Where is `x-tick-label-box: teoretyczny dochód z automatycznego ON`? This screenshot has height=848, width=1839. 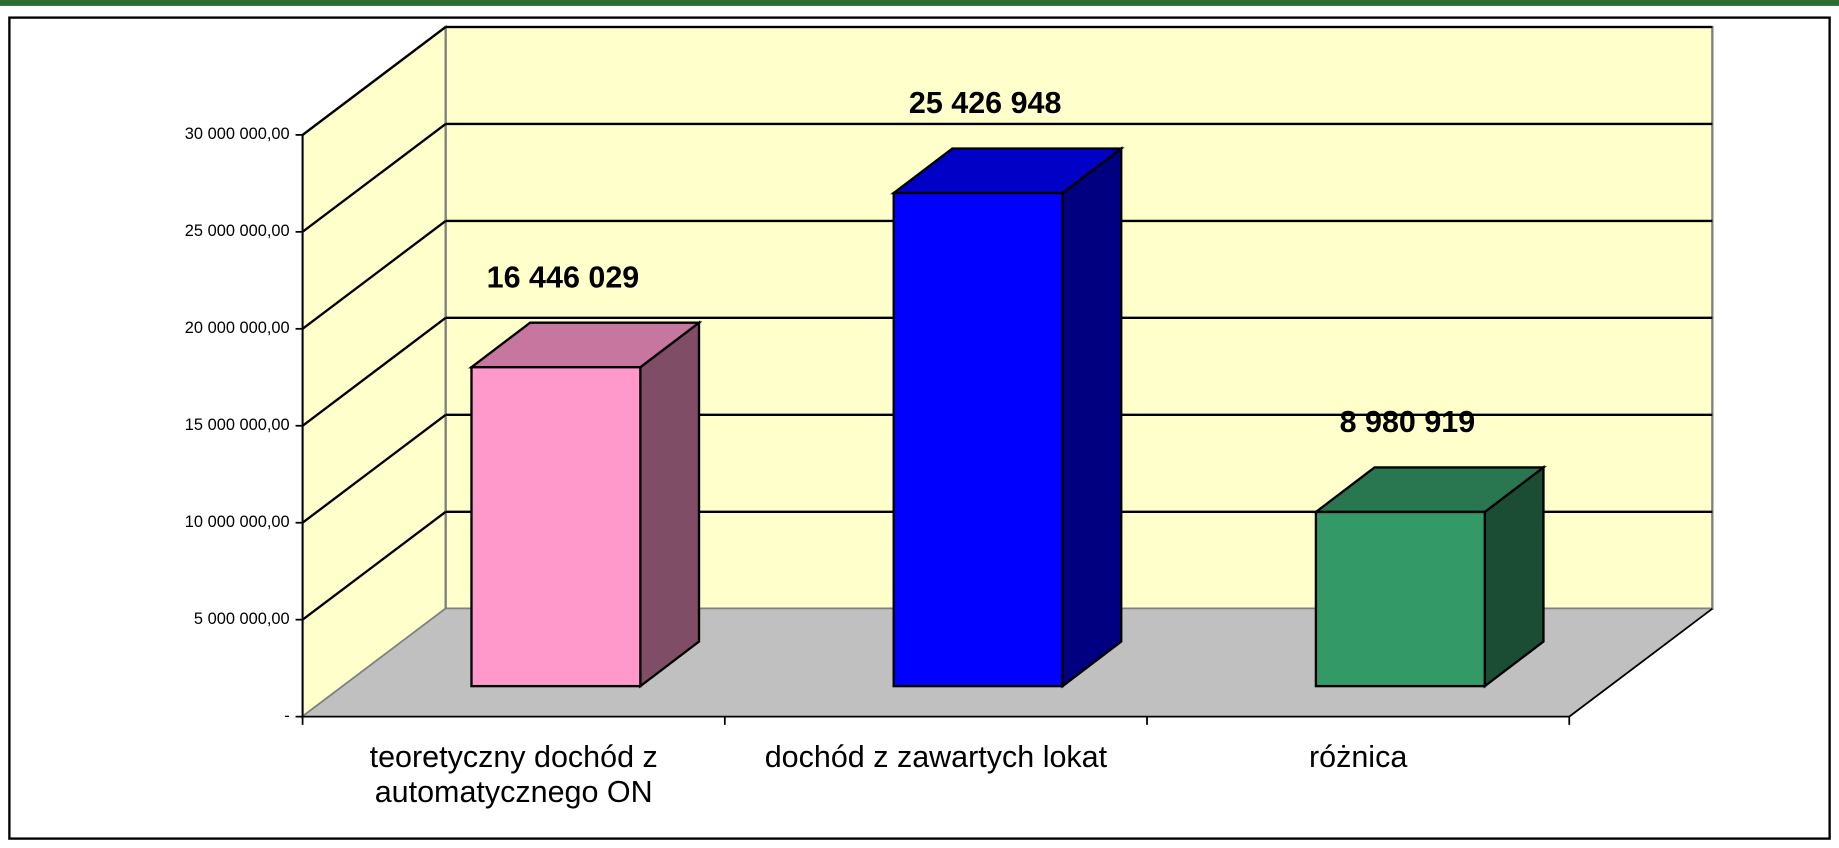 x-tick-label-box: teoretyczny dochód z automatycznego ON is located at coordinates (513, 774).